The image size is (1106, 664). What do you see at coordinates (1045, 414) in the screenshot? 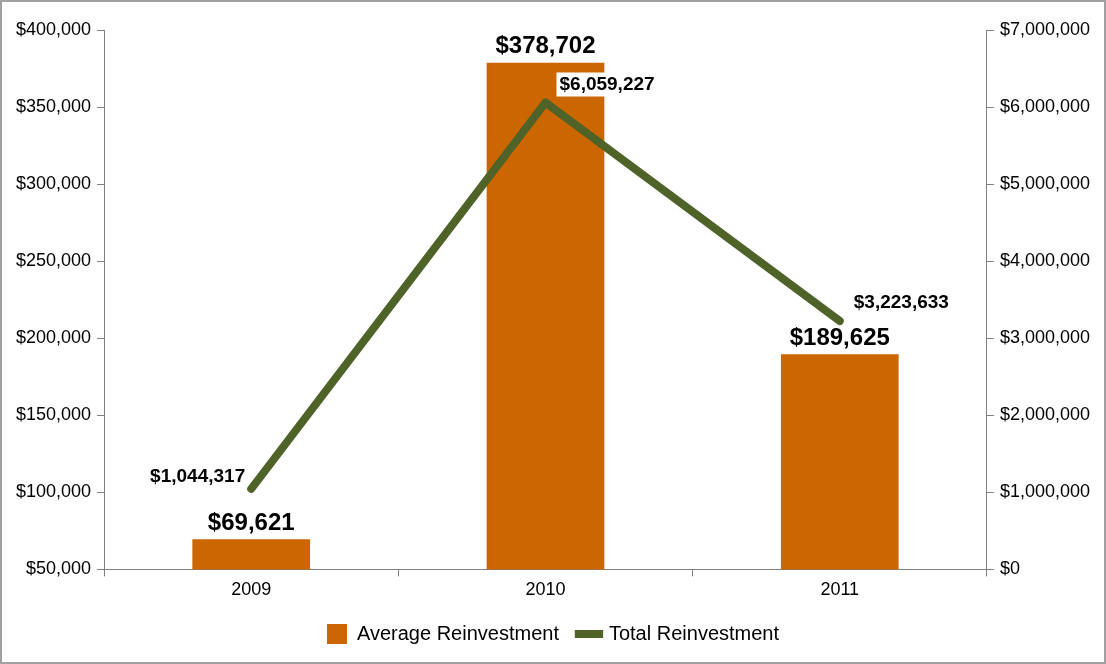
I see `y2-tick-label: $2,000,000` at bounding box center [1045, 414].